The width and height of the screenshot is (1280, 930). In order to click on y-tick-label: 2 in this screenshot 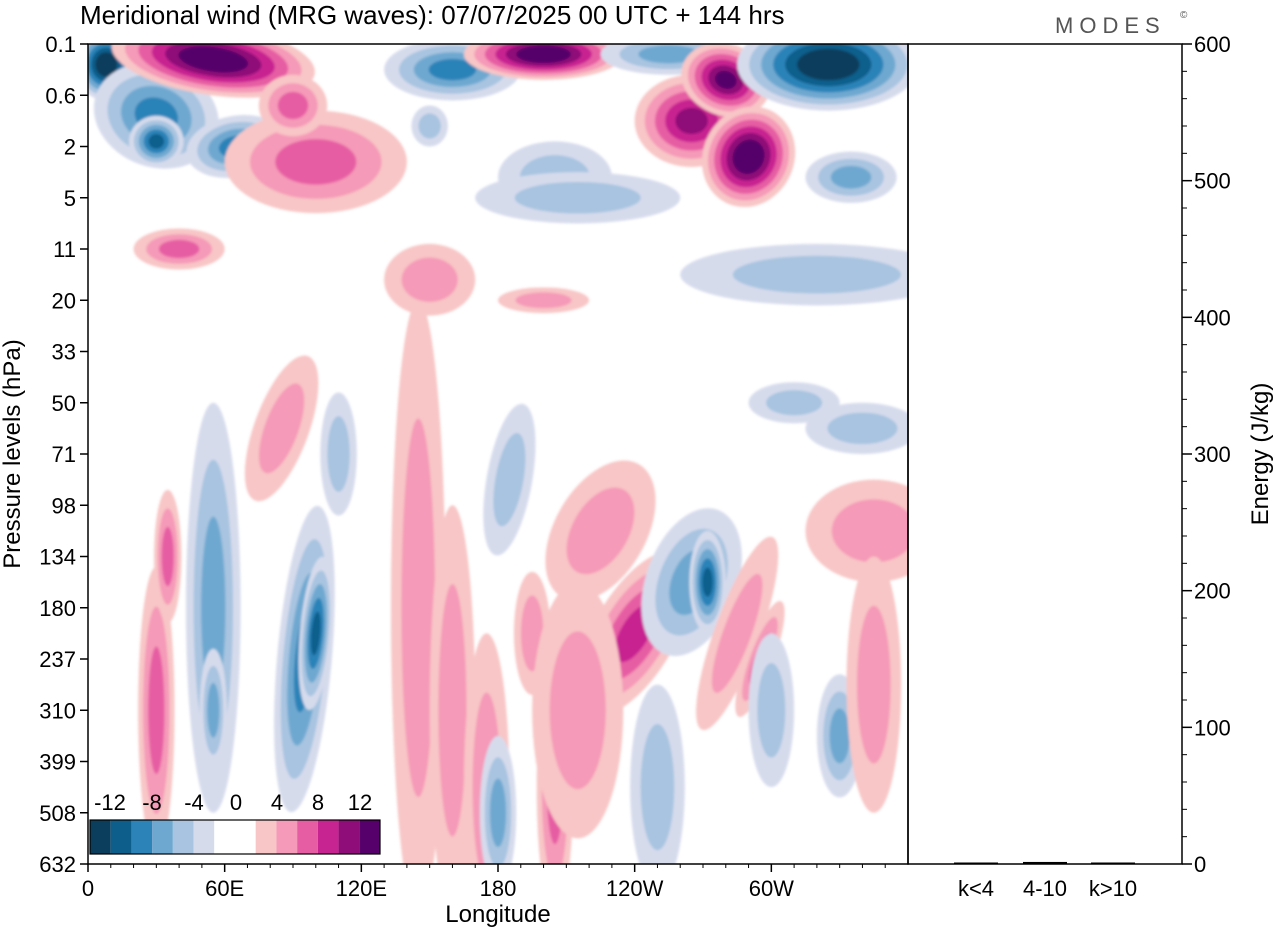, I will do `click(70, 147)`.